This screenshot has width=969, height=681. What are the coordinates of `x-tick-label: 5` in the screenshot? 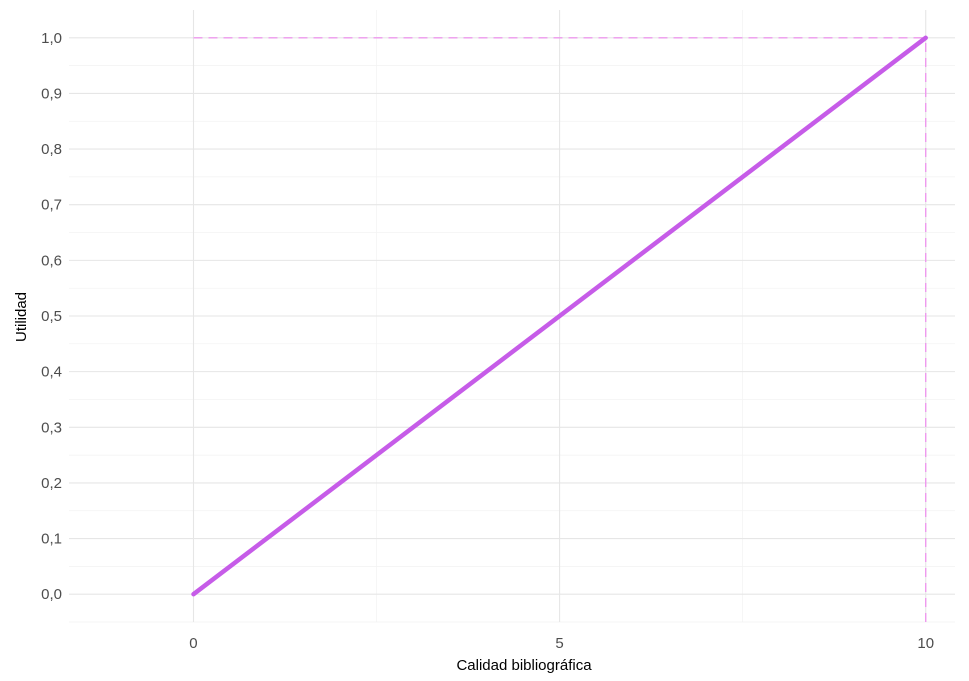 It's located at (559, 643).